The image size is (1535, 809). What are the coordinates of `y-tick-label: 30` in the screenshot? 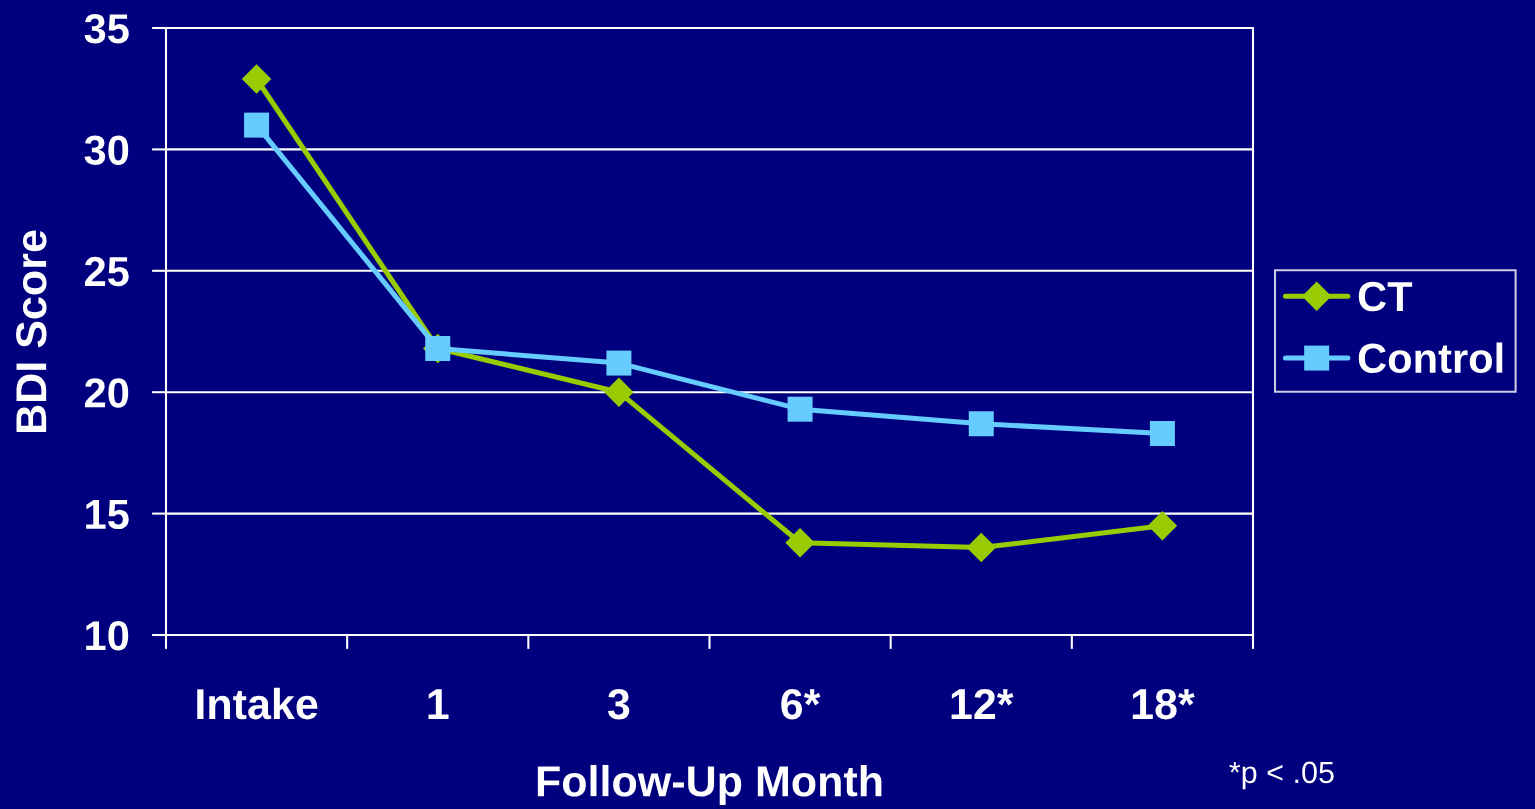 It's located at (106, 150).